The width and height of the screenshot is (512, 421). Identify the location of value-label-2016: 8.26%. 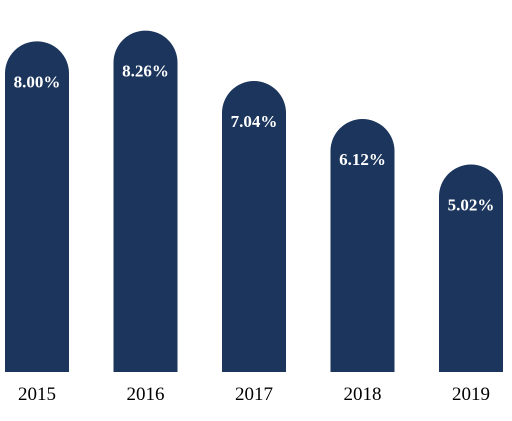
(145, 71).